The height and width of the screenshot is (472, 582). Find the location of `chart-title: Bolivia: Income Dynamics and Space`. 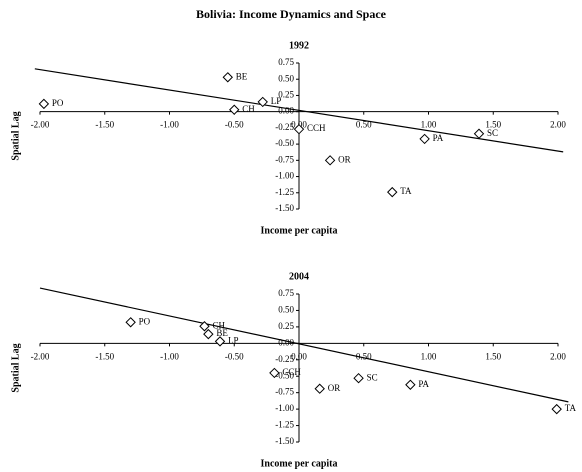

chart-title: Bolivia: Income Dynamics and Space is located at coordinates (291, 14).